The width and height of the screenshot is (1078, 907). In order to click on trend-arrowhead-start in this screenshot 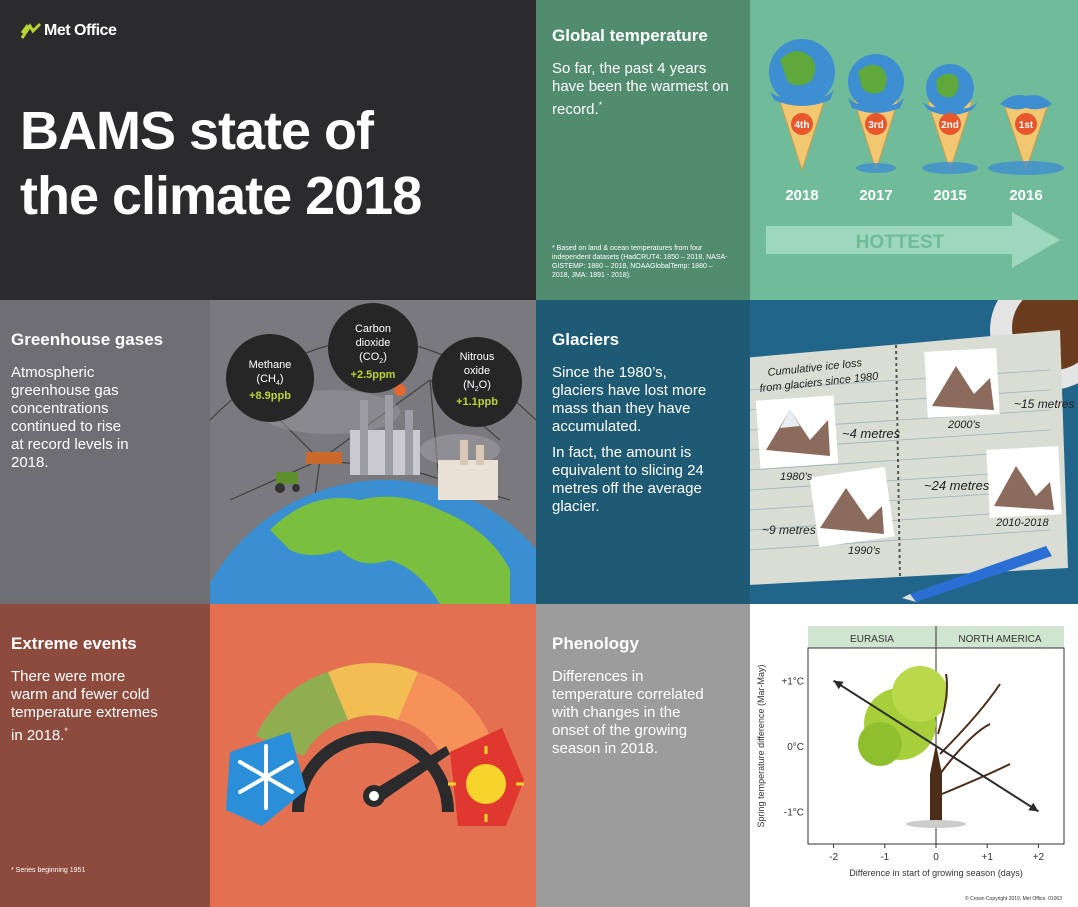, I will do `click(838, 685)`.